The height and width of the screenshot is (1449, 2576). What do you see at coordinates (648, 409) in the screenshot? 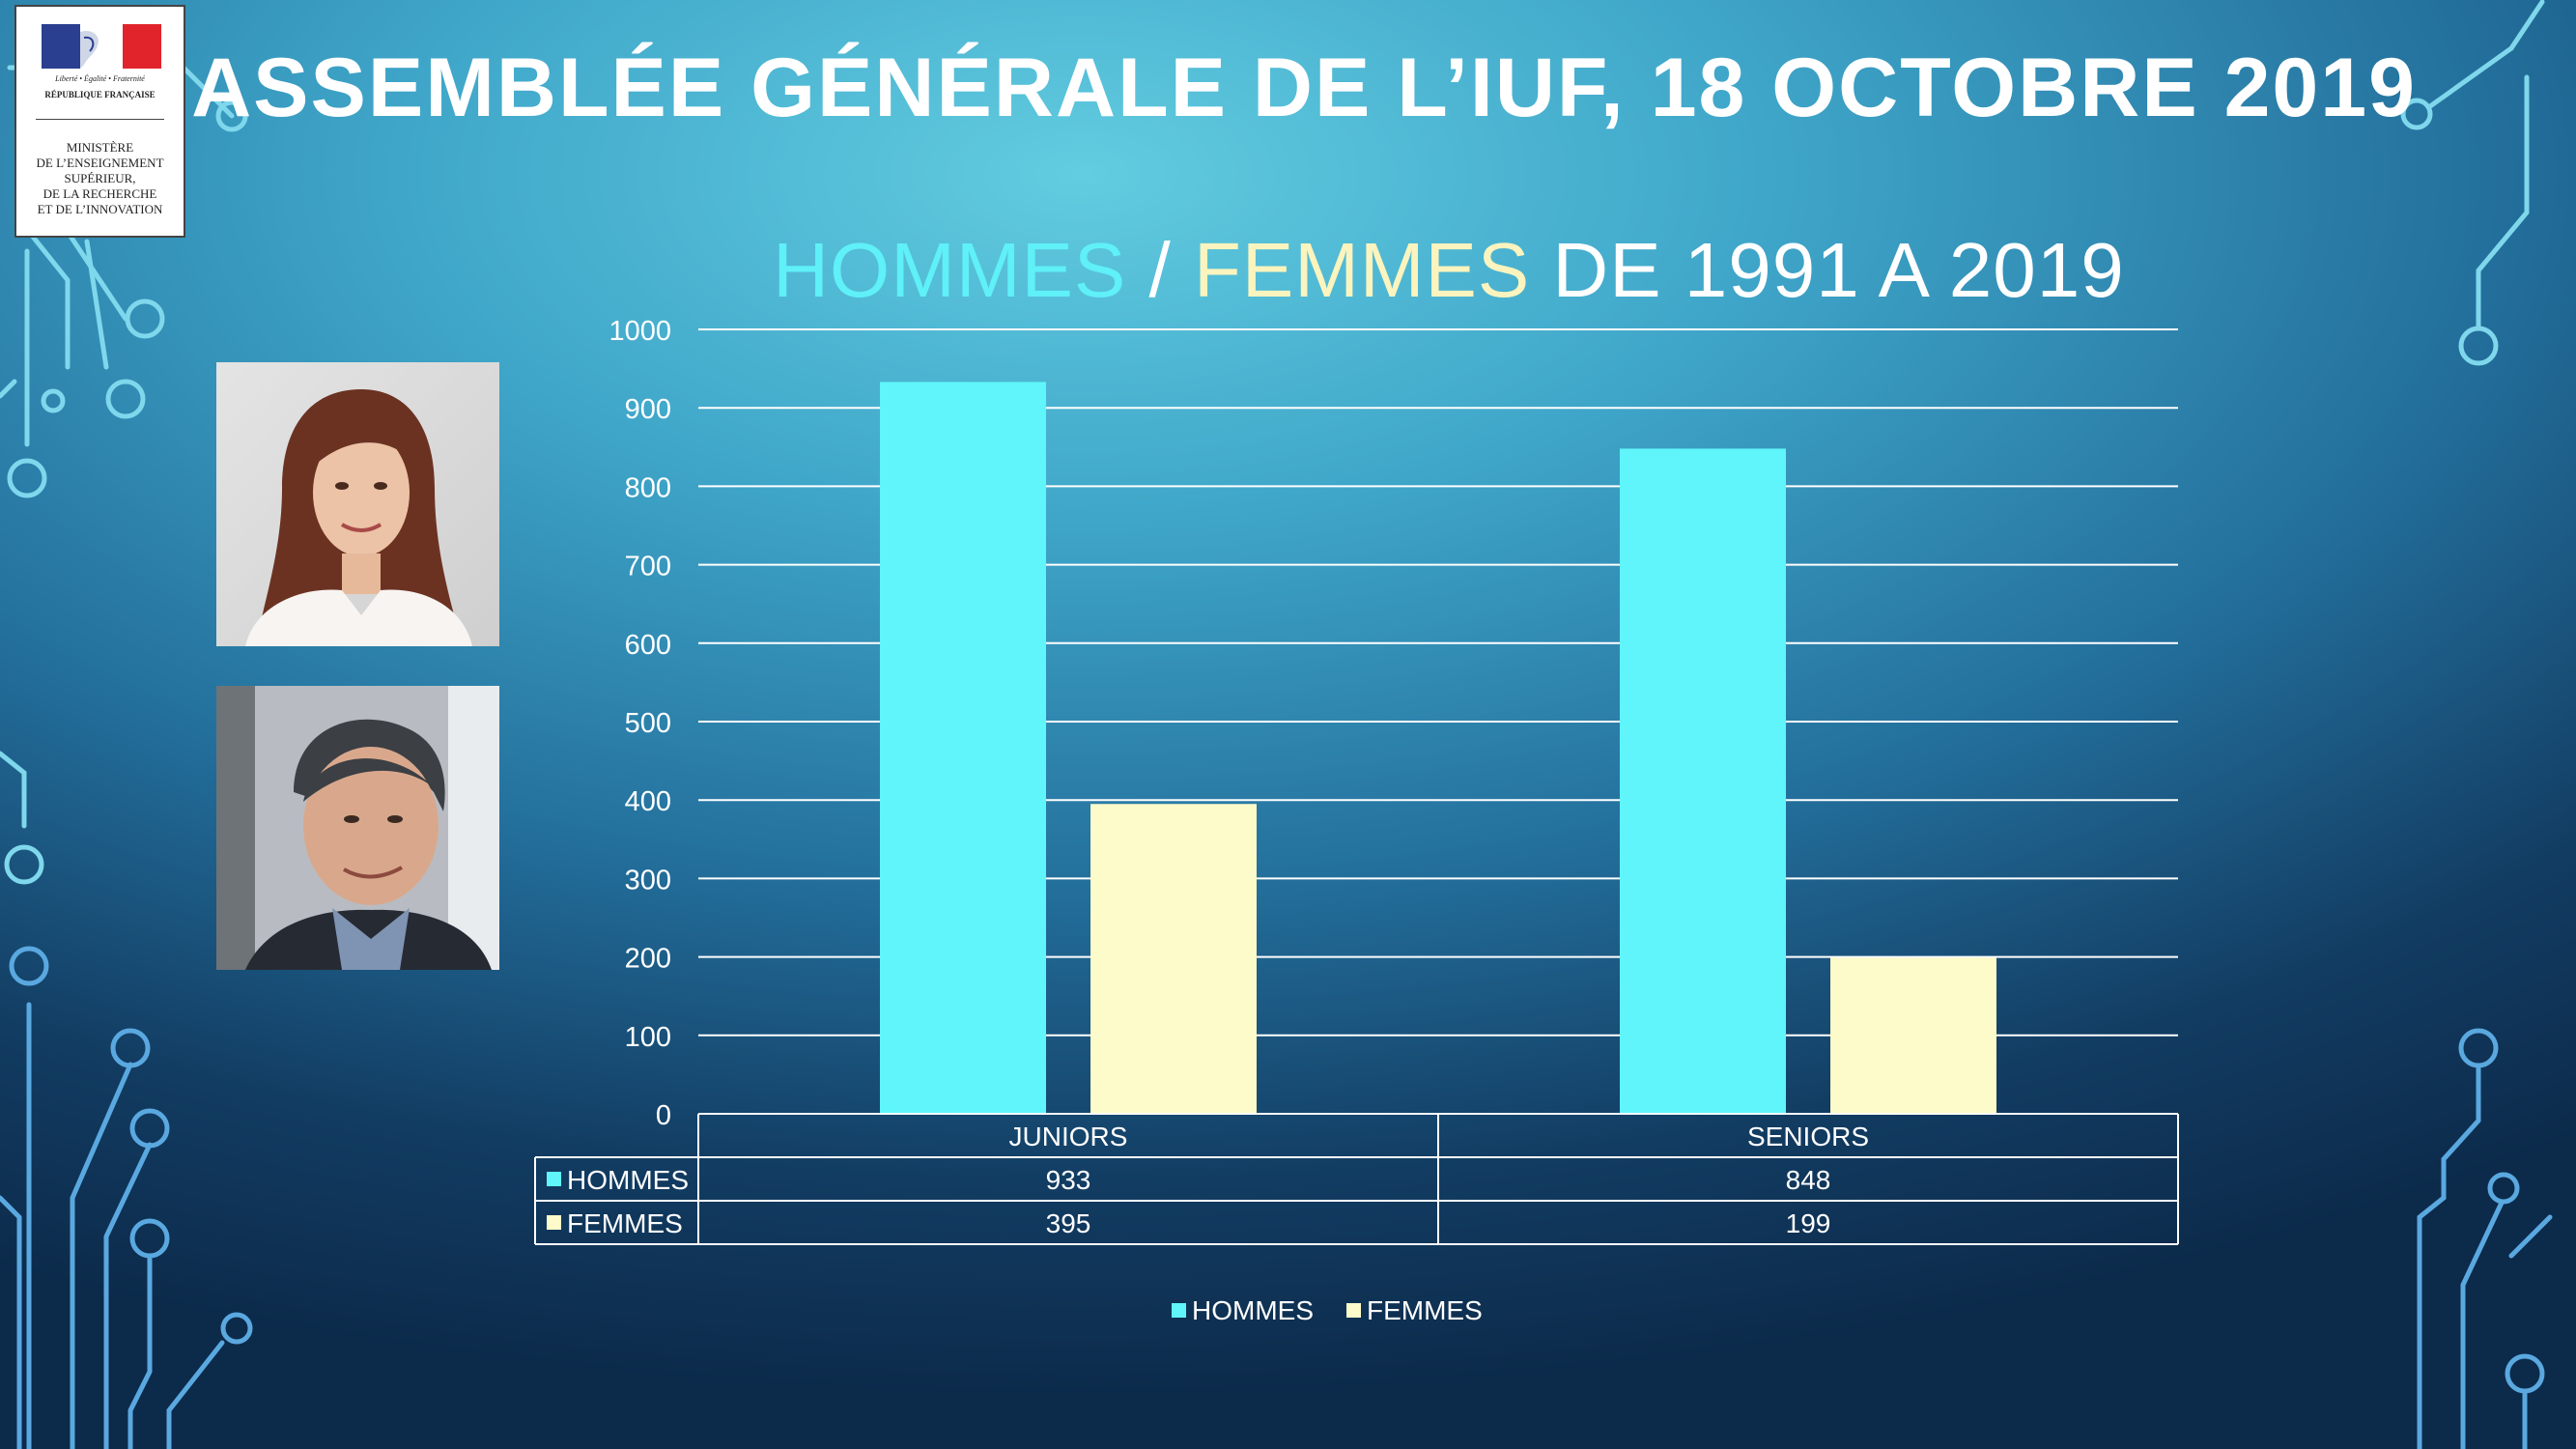
I see `y-tick-label: 900` at bounding box center [648, 409].